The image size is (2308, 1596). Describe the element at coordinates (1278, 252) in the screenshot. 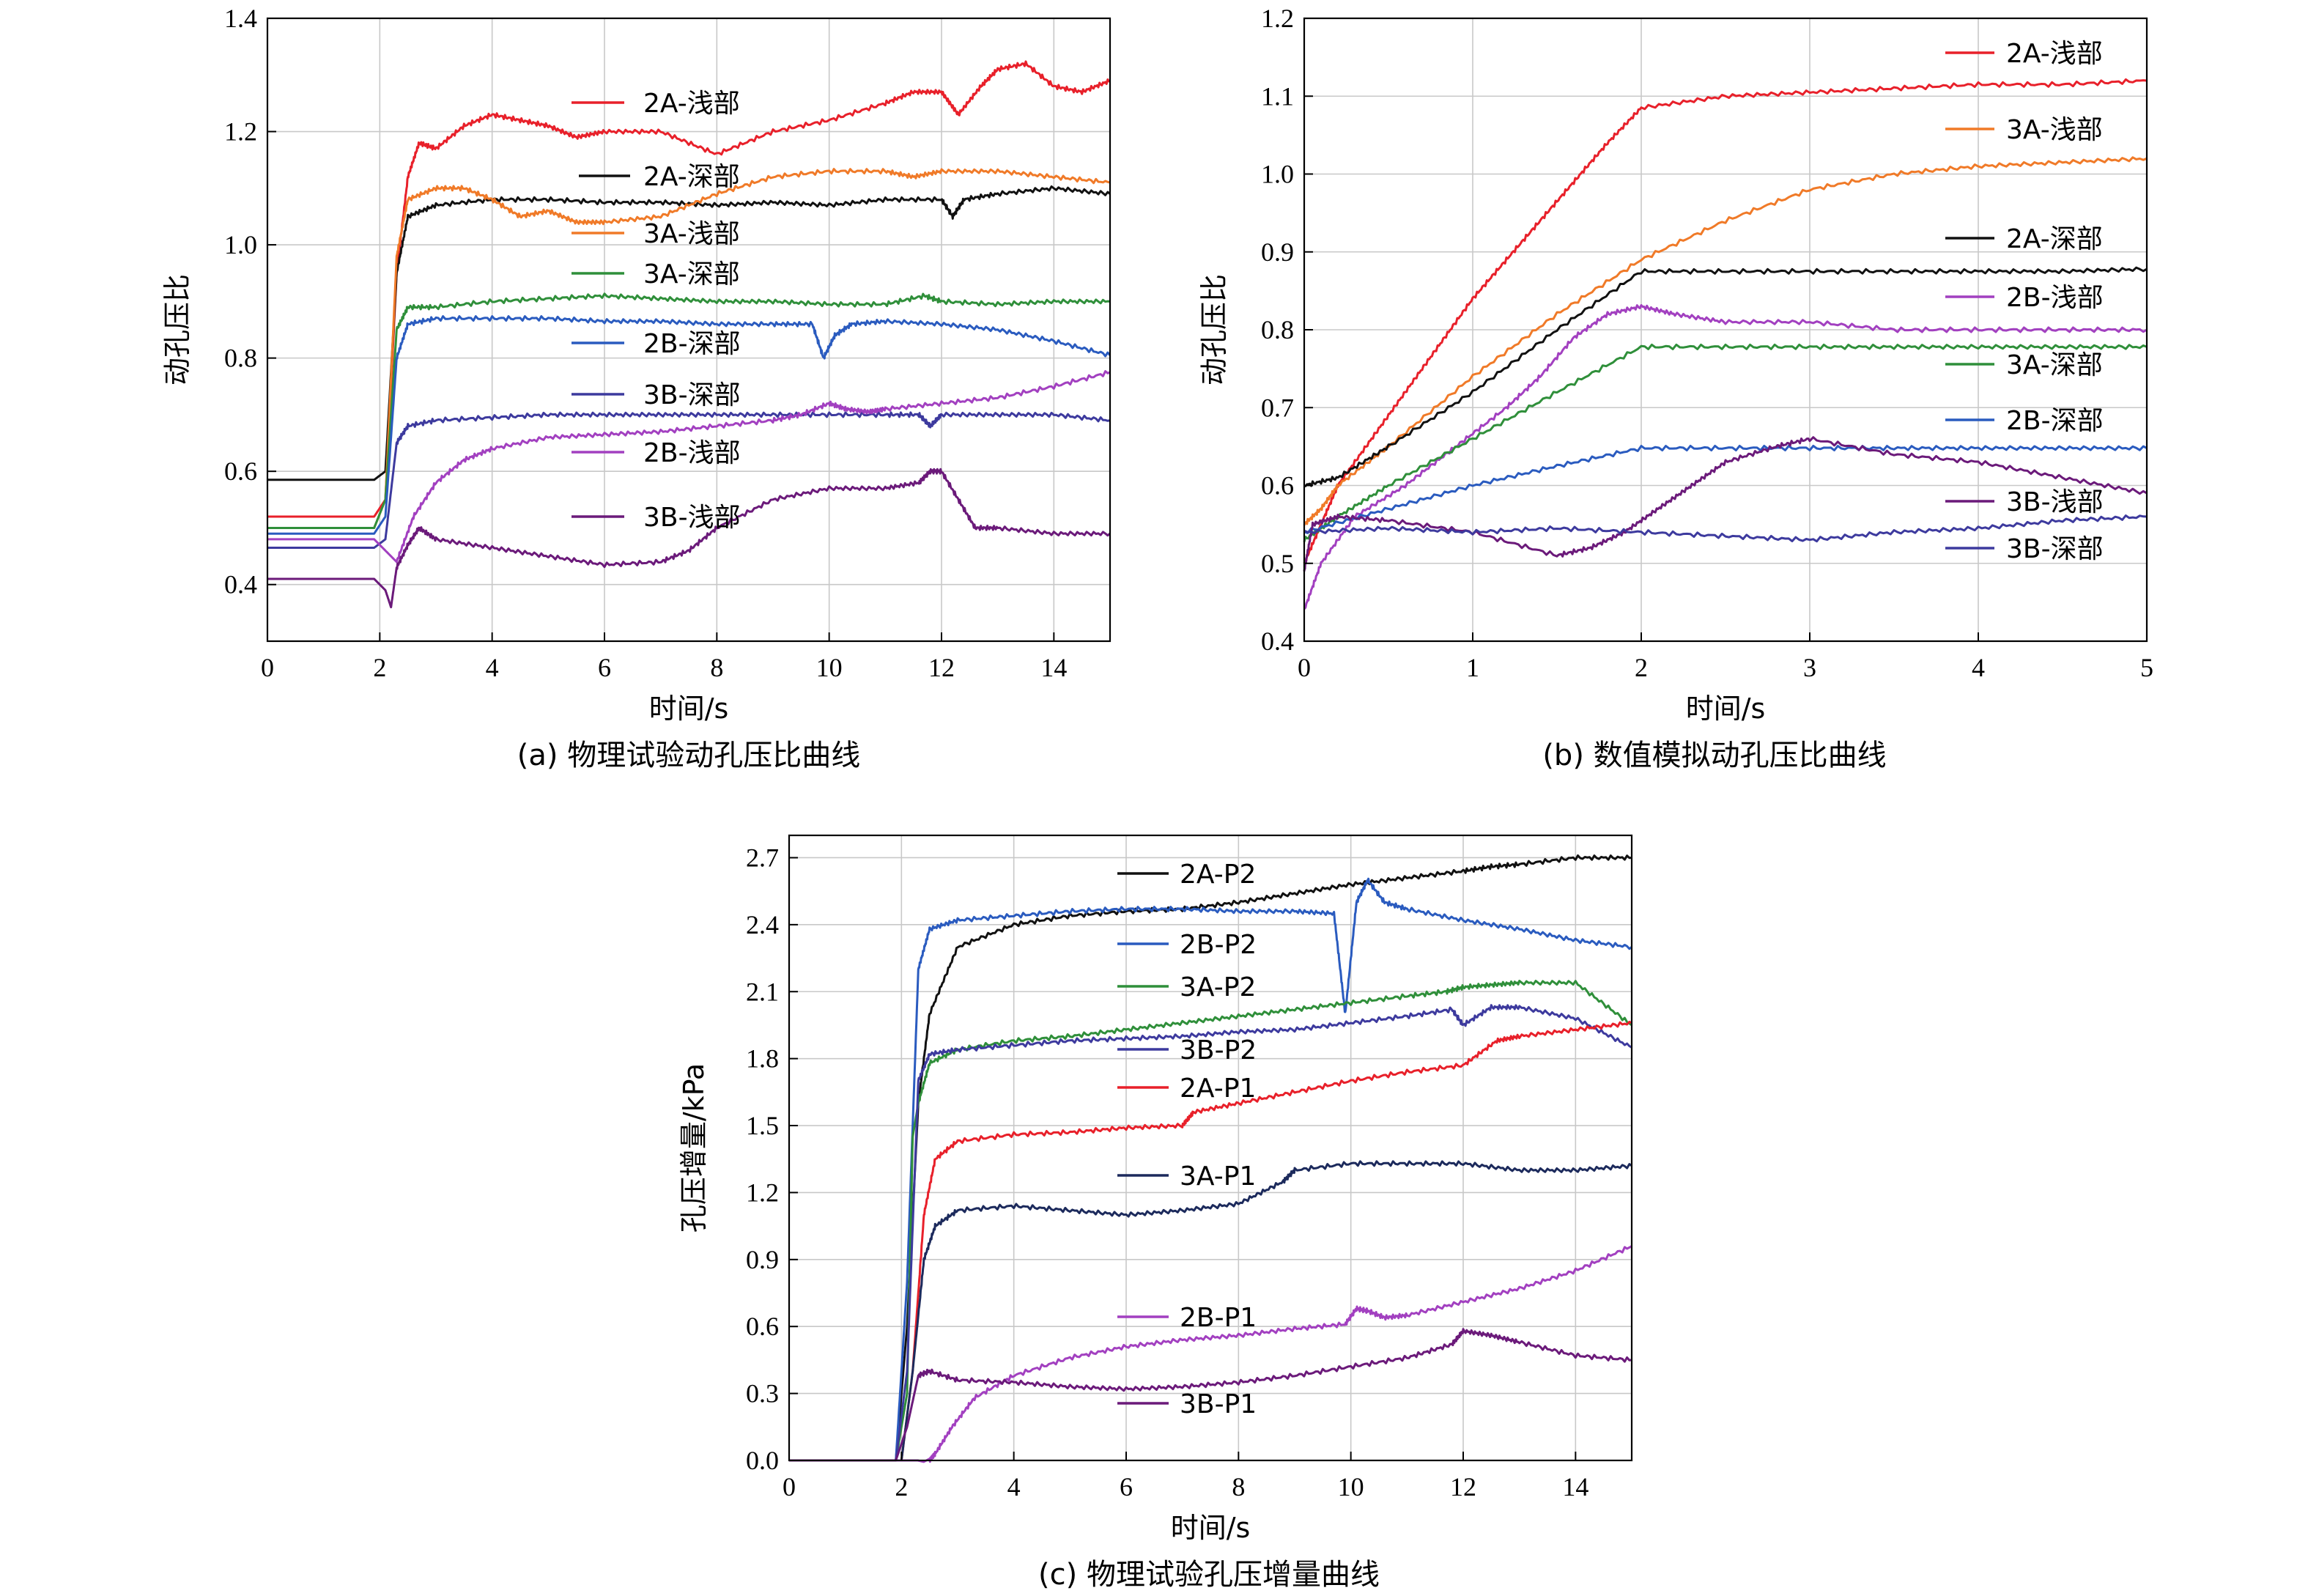

I see `y-tick-label: 0.9` at that location.